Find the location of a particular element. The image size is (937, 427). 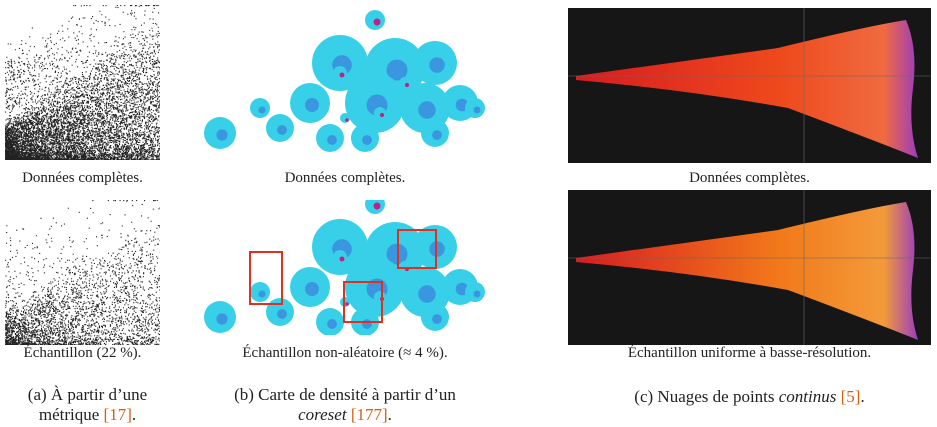

caption: Échantillon uniforme à basse-résolution. is located at coordinates (749, 353).